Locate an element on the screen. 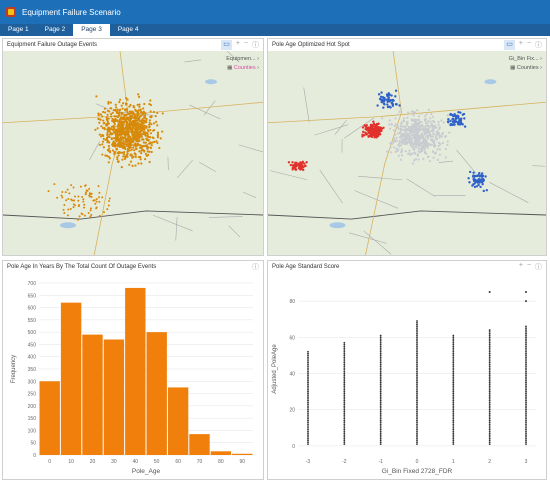  tab-page-1: Page 1 is located at coordinates (18, 29).